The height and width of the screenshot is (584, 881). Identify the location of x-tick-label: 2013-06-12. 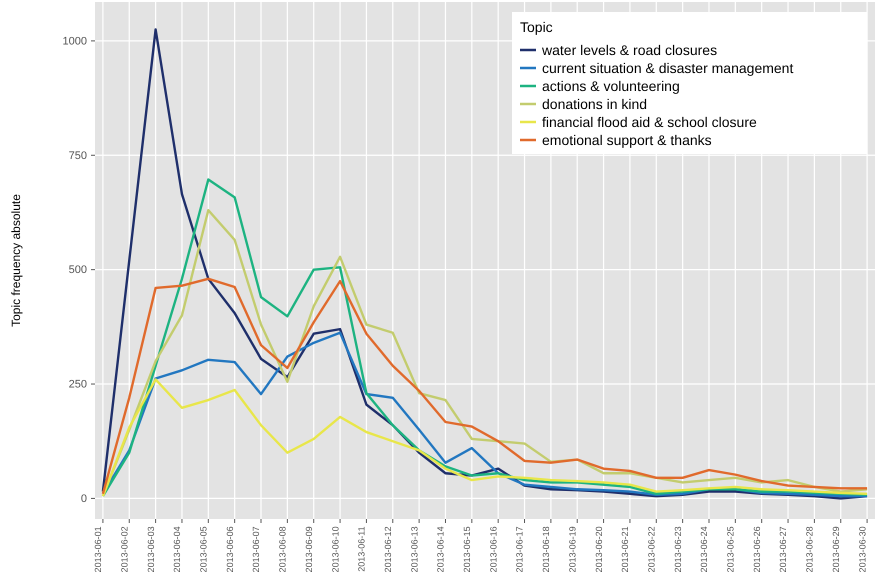
(387, 549).